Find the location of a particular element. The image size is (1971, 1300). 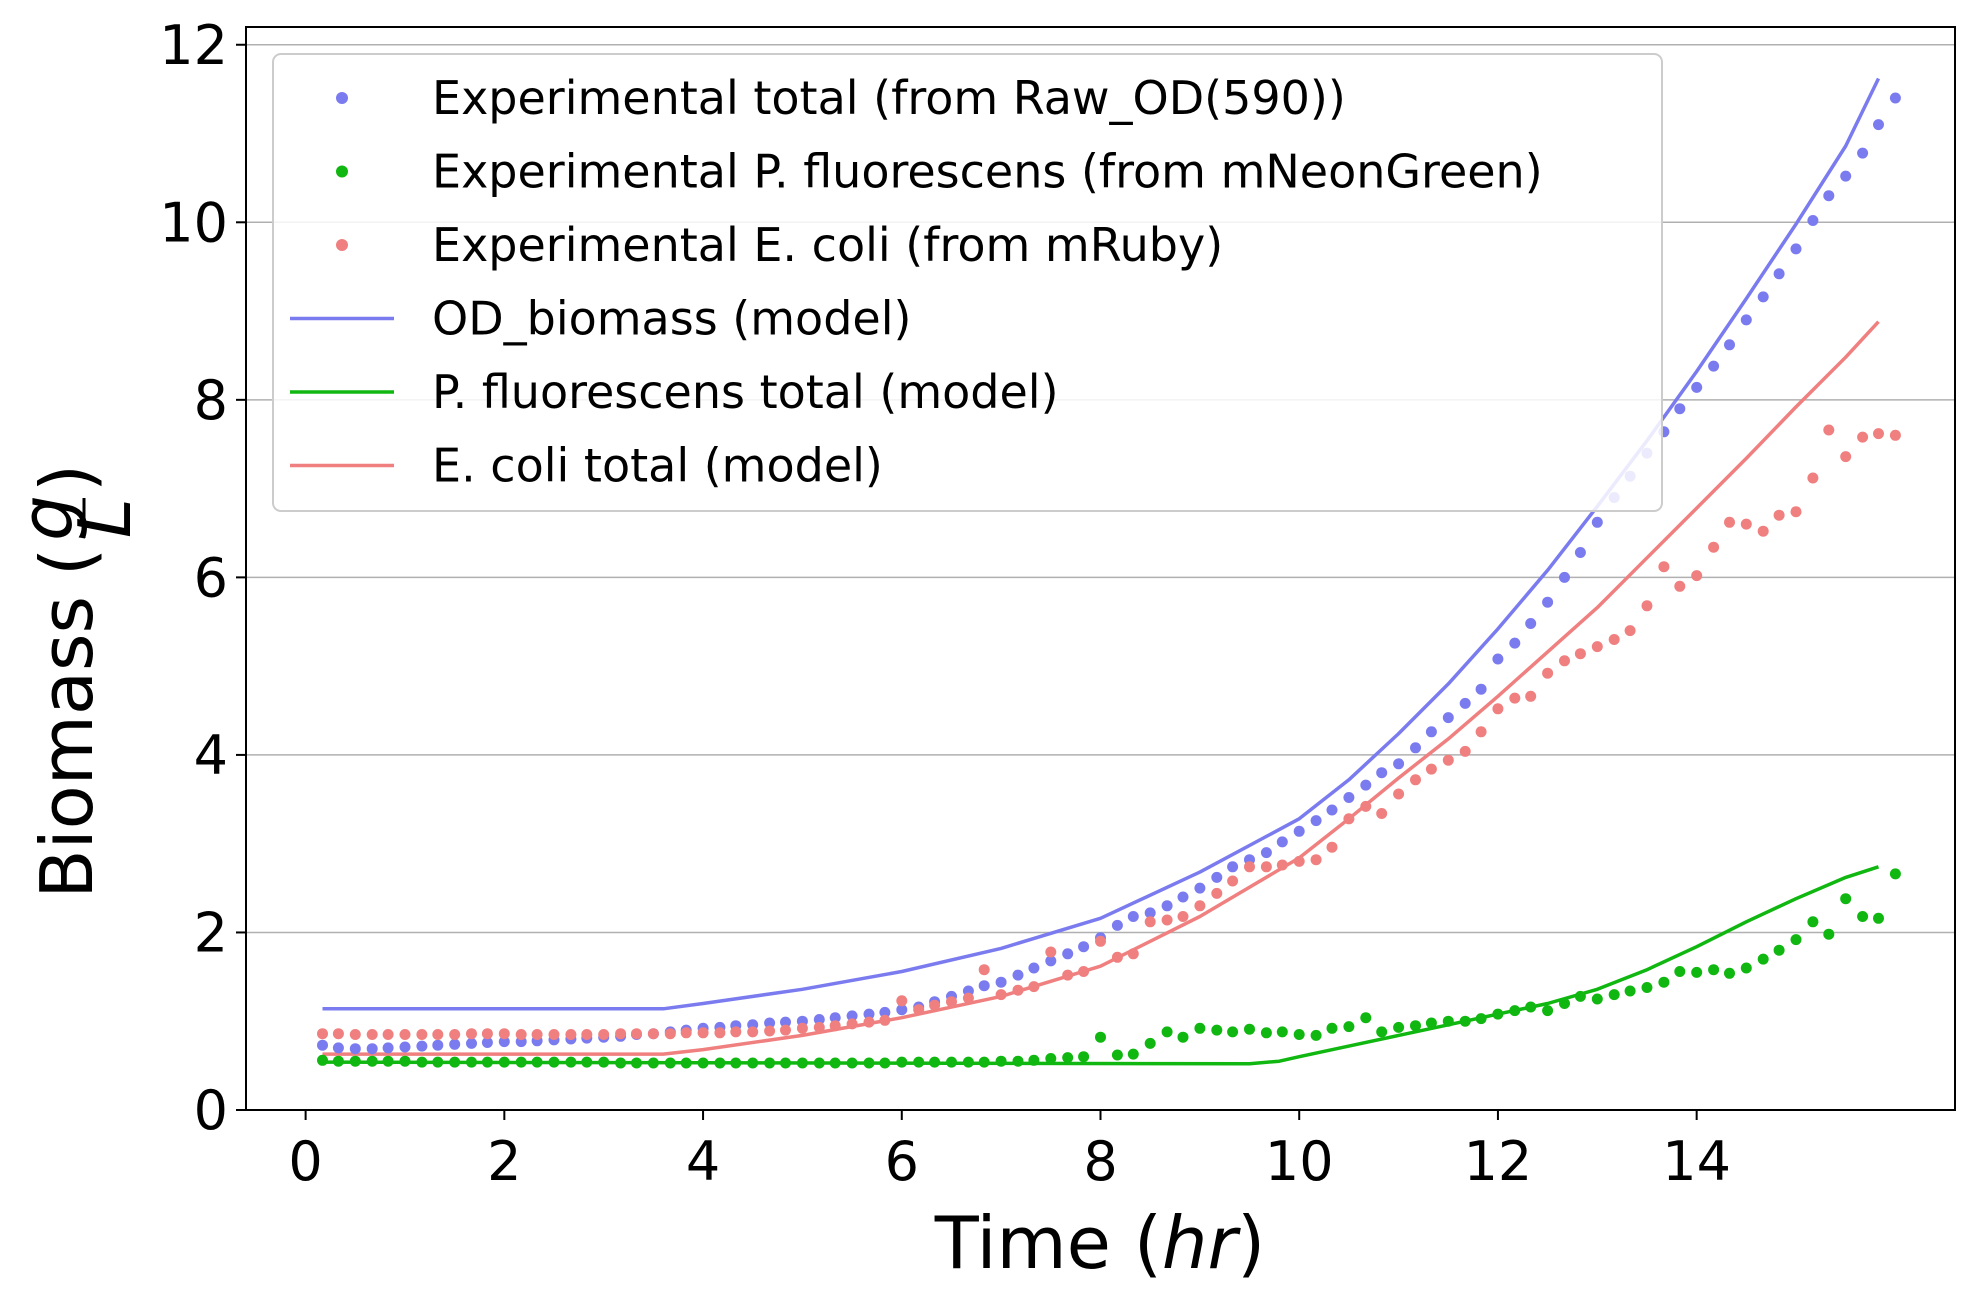

x-axis-label-text: Time is located at coordinates (1022, 1243).